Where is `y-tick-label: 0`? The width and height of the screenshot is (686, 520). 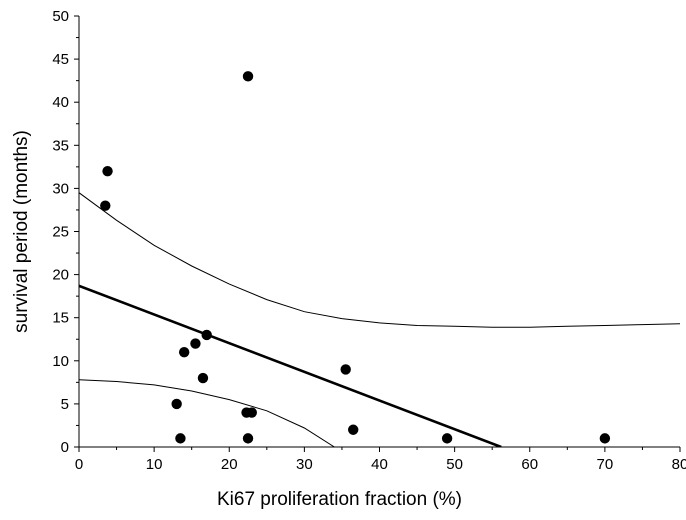
y-tick-label: 0 is located at coordinates (65, 447).